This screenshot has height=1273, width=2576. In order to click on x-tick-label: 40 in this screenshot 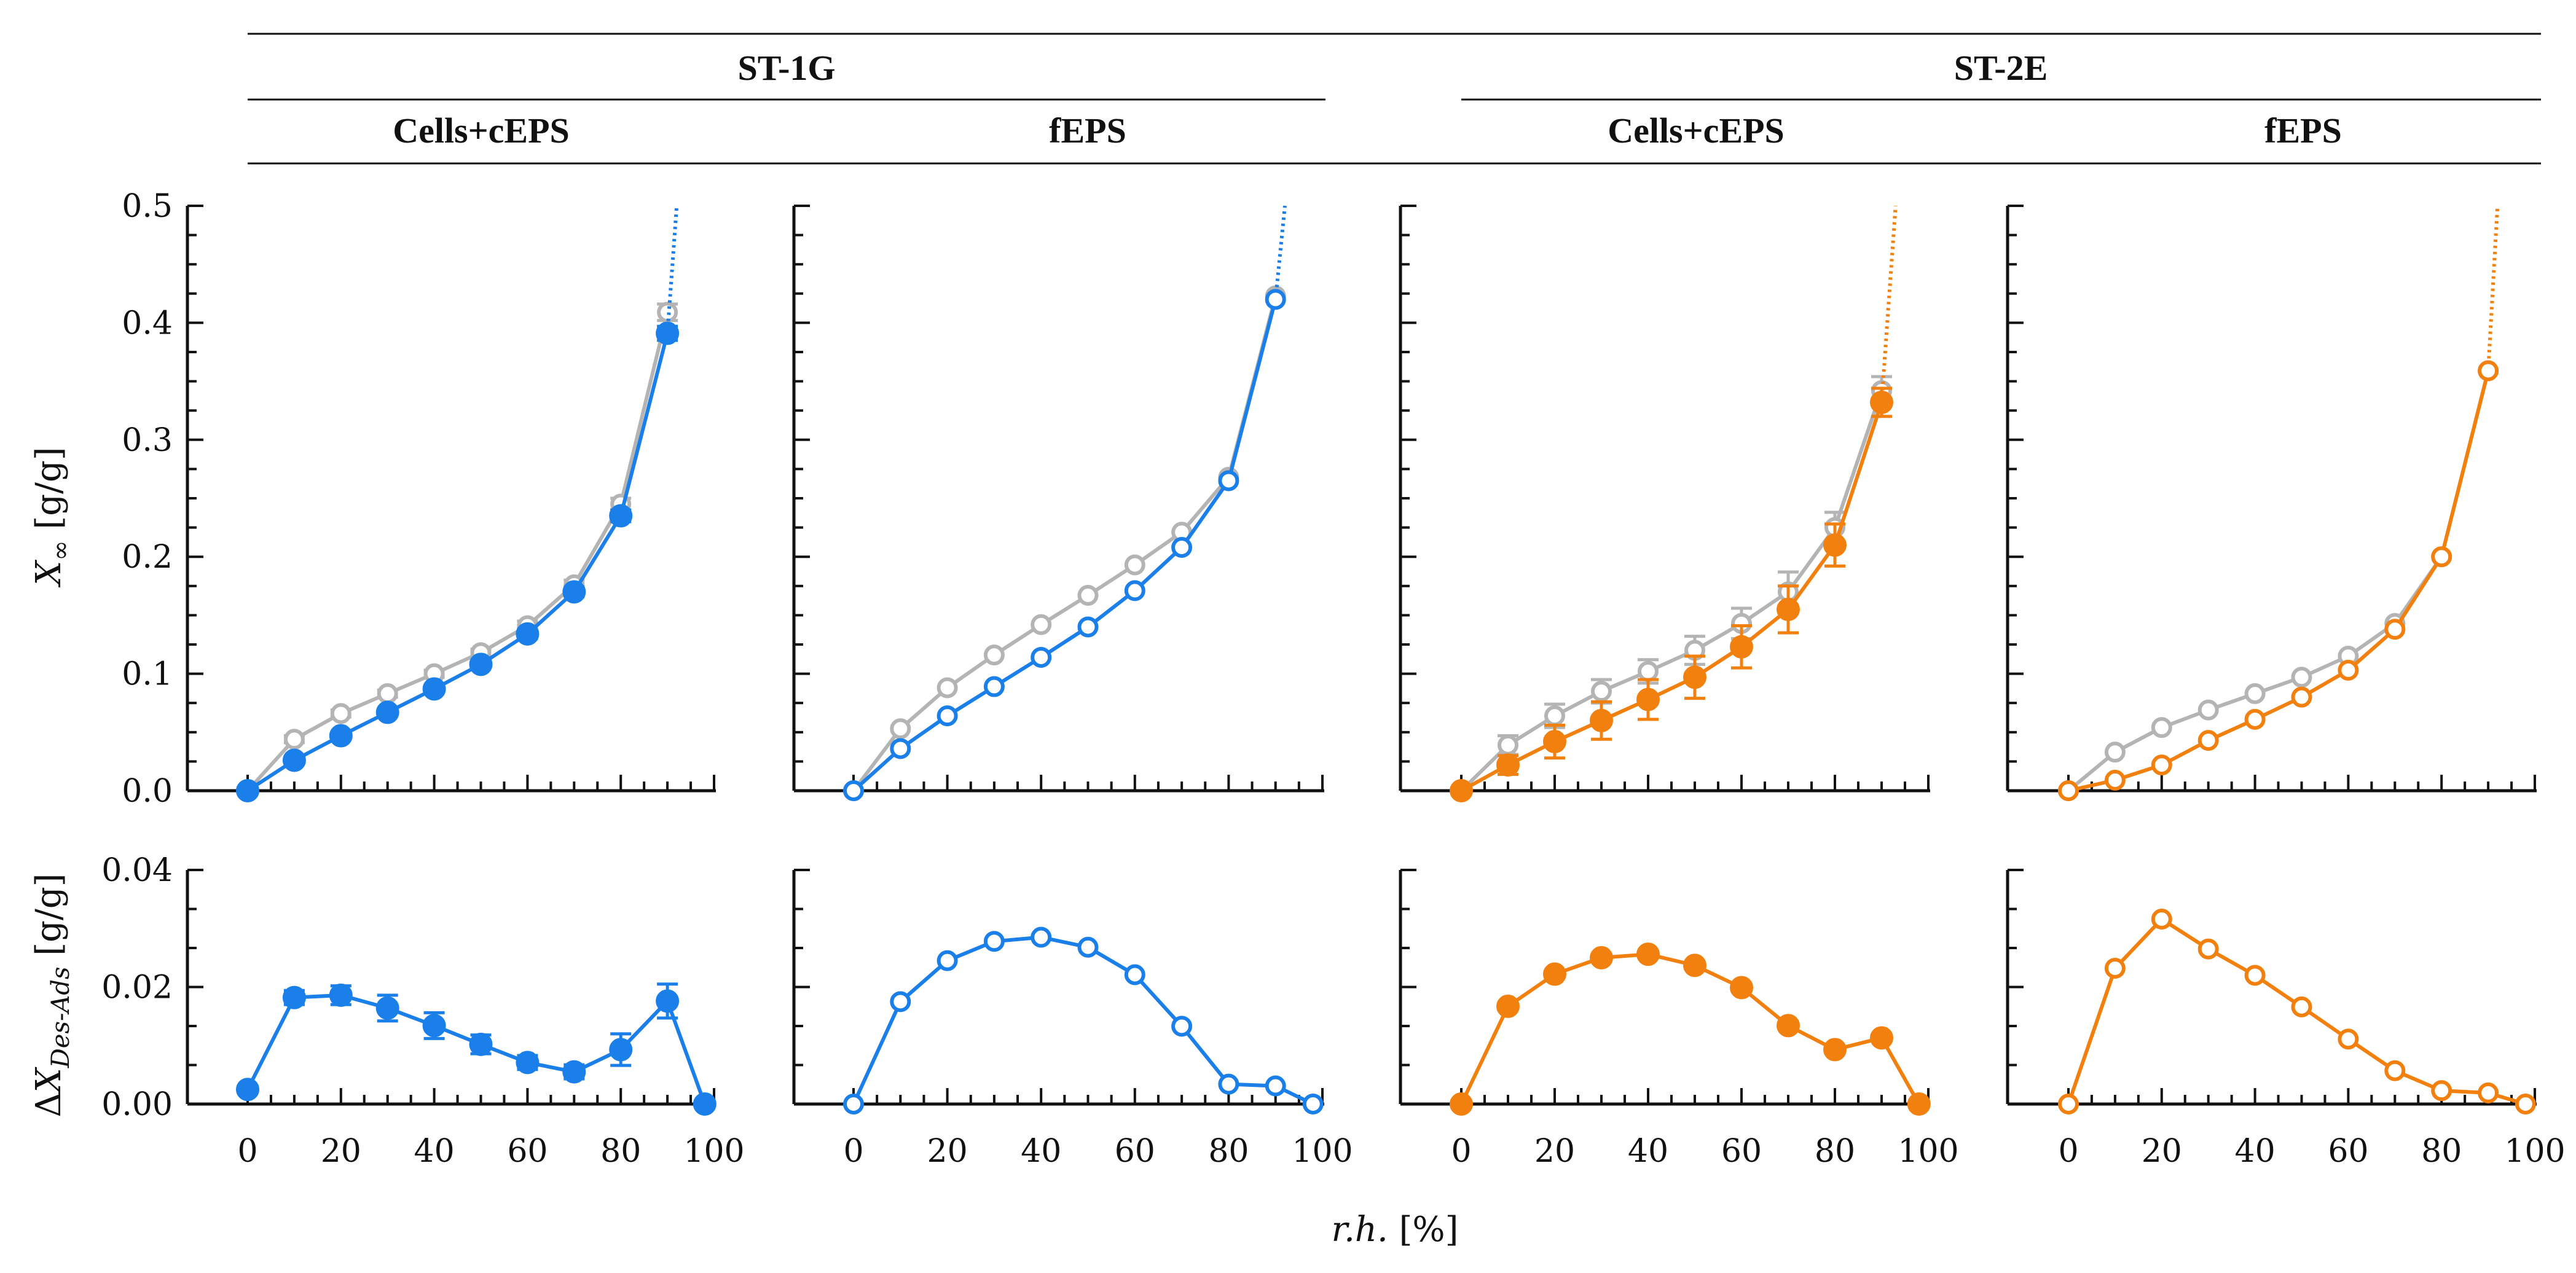, I will do `click(1648, 1151)`.